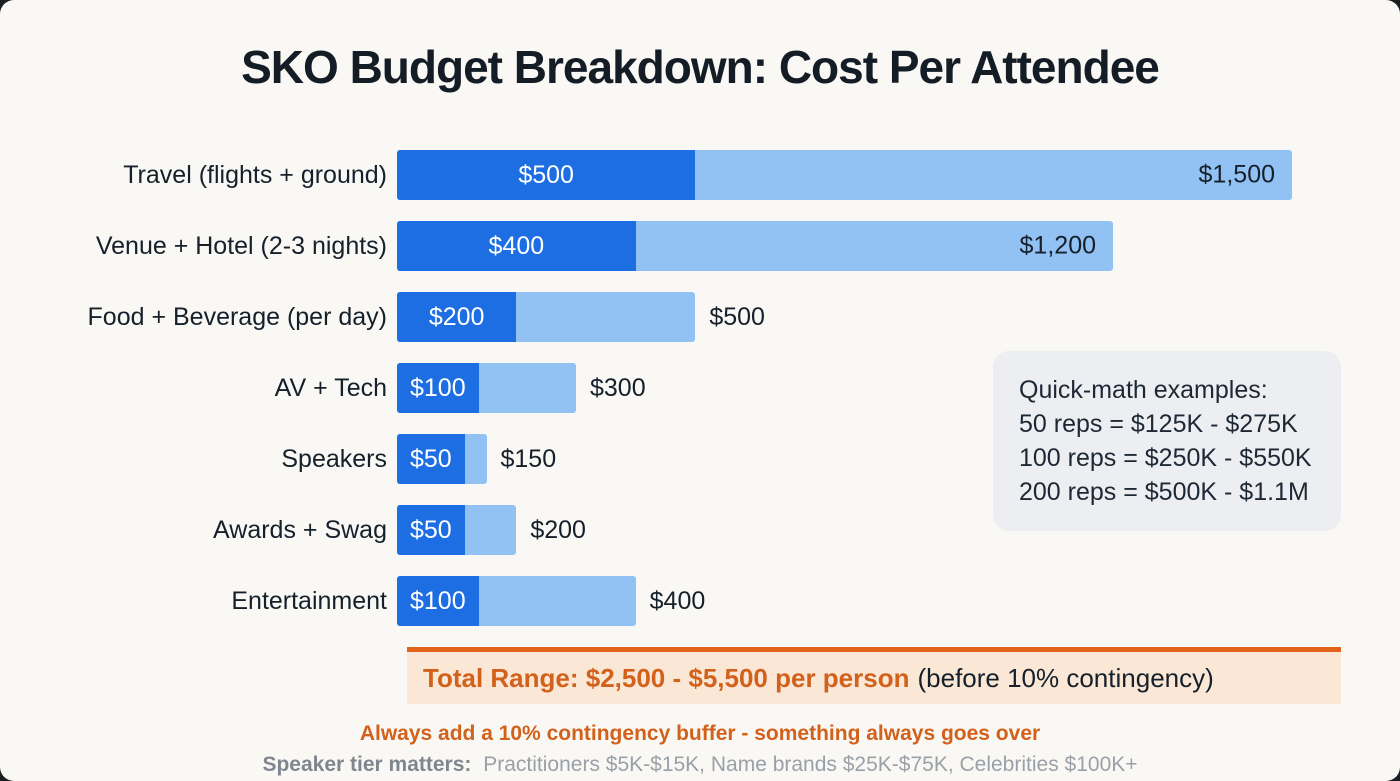 This screenshot has width=1400, height=781. I want to click on bar-track: $200 $500, so click(844, 317).